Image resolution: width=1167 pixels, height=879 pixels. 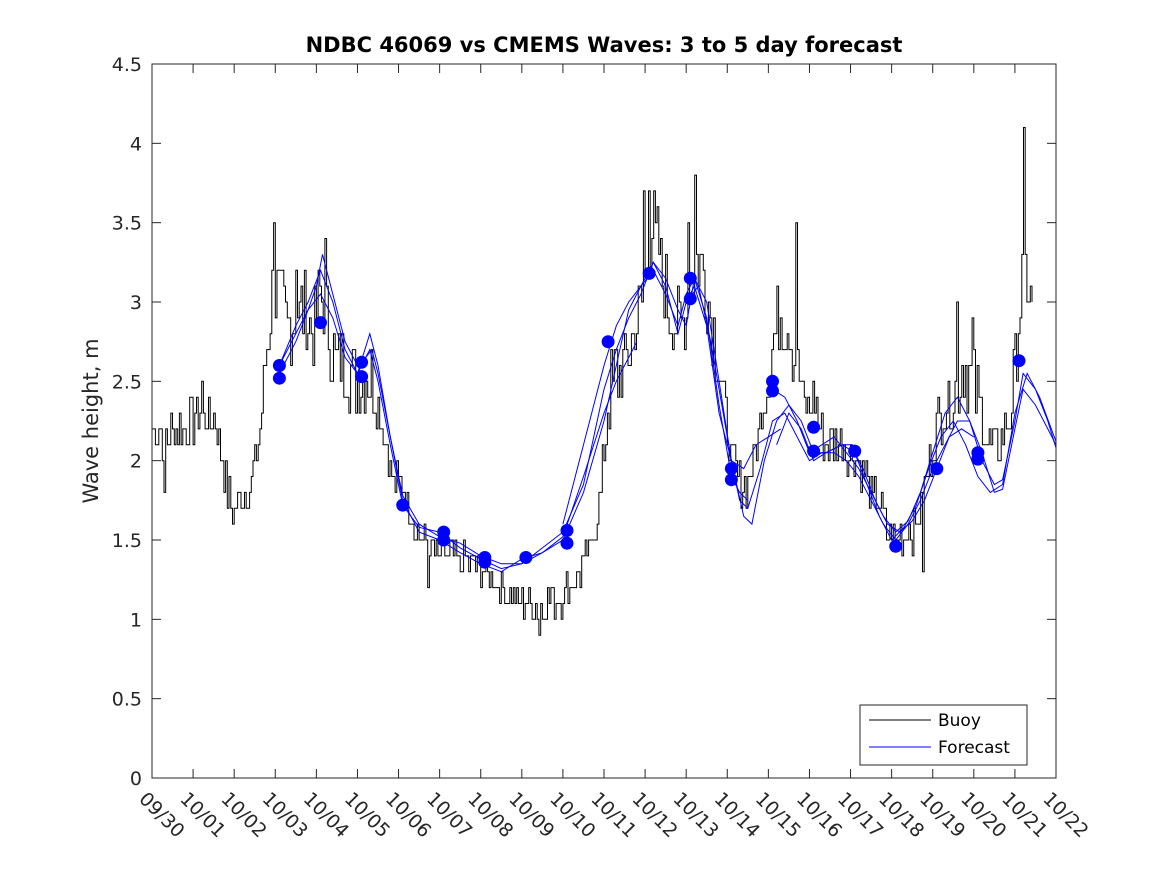 What do you see at coordinates (127, 65) in the screenshot?
I see `y-tick-label: 4.5` at bounding box center [127, 65].